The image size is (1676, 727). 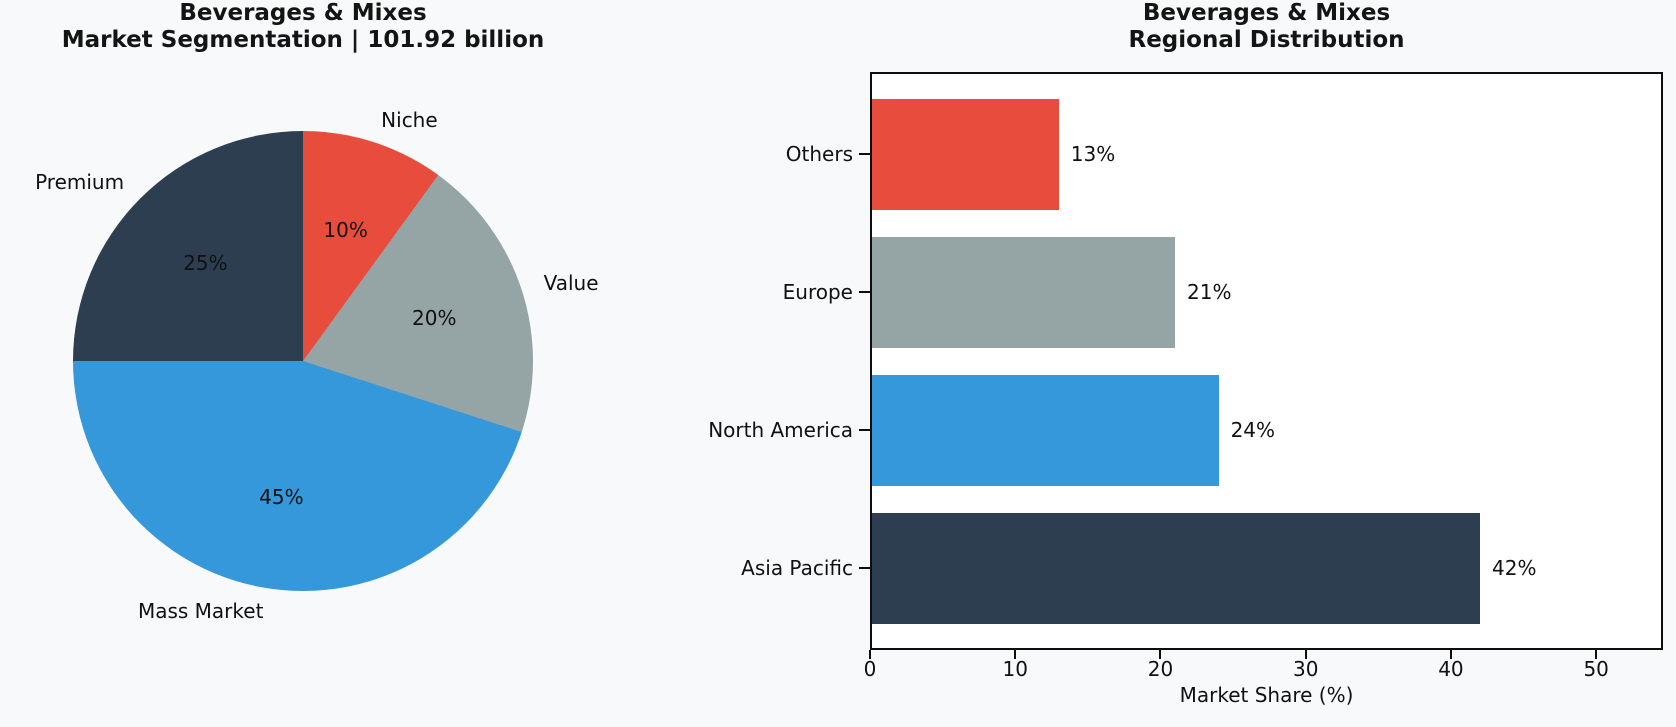 What do you see at coordinates (571, 282) in the screenshot?
I see `pie-slice-label-value: Value` at bounding box center [571, 282].